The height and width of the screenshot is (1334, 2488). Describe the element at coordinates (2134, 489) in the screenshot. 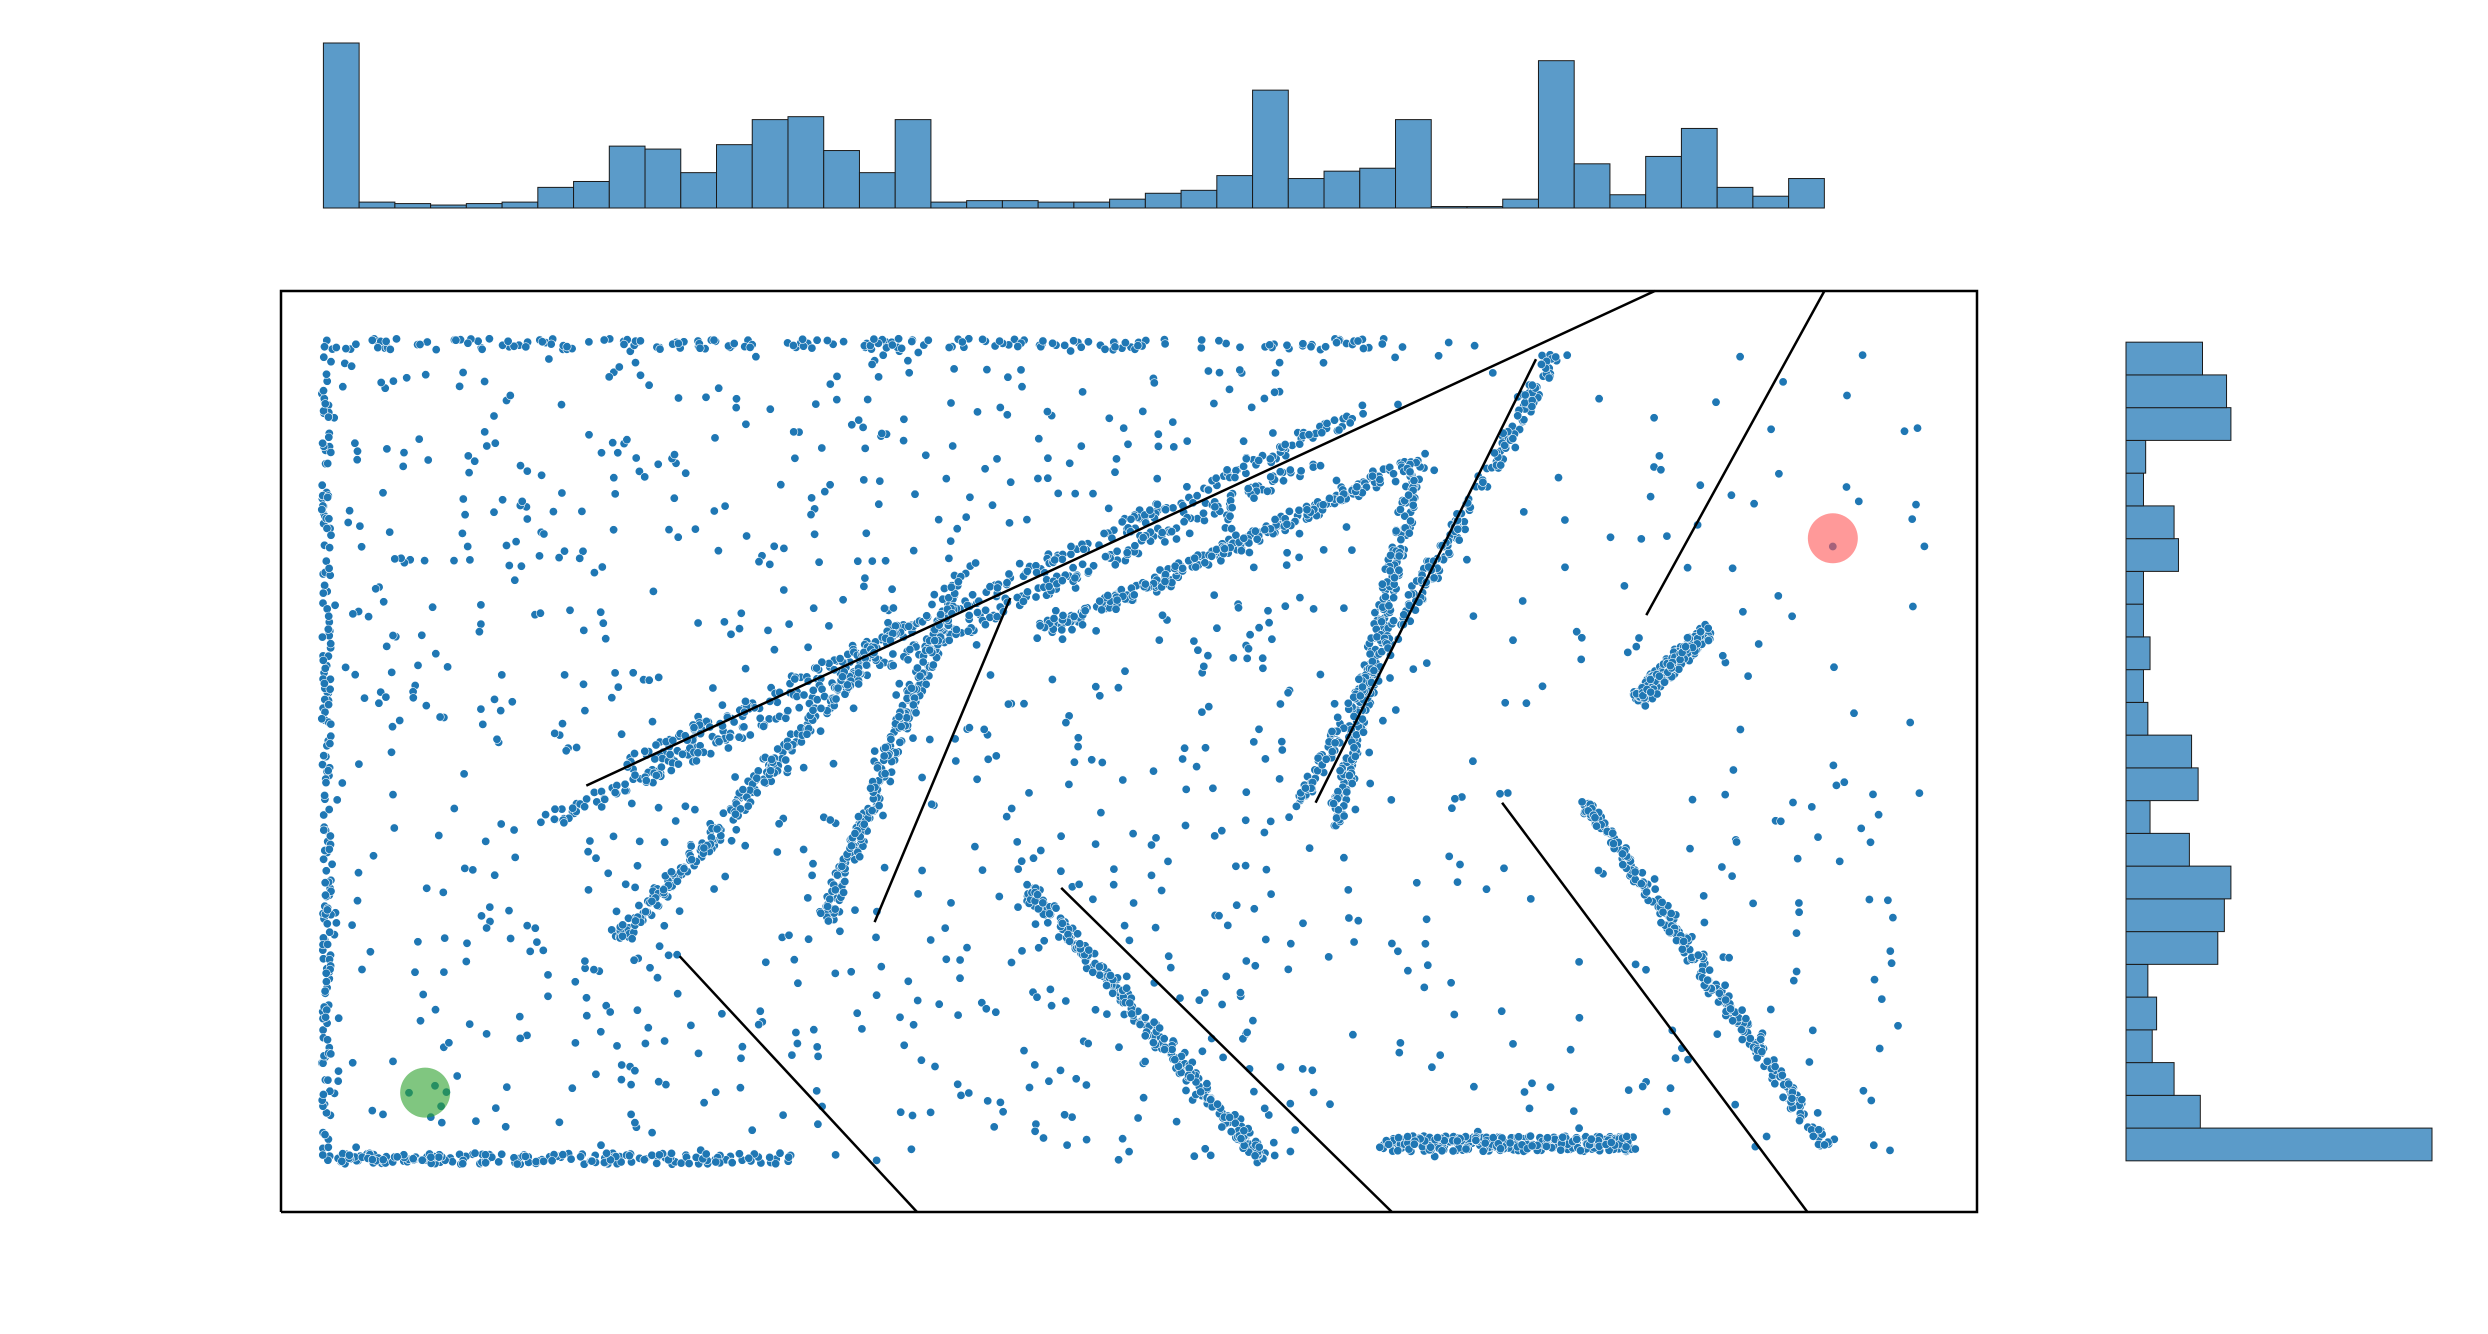

I see `y-hist-bar` at that location.